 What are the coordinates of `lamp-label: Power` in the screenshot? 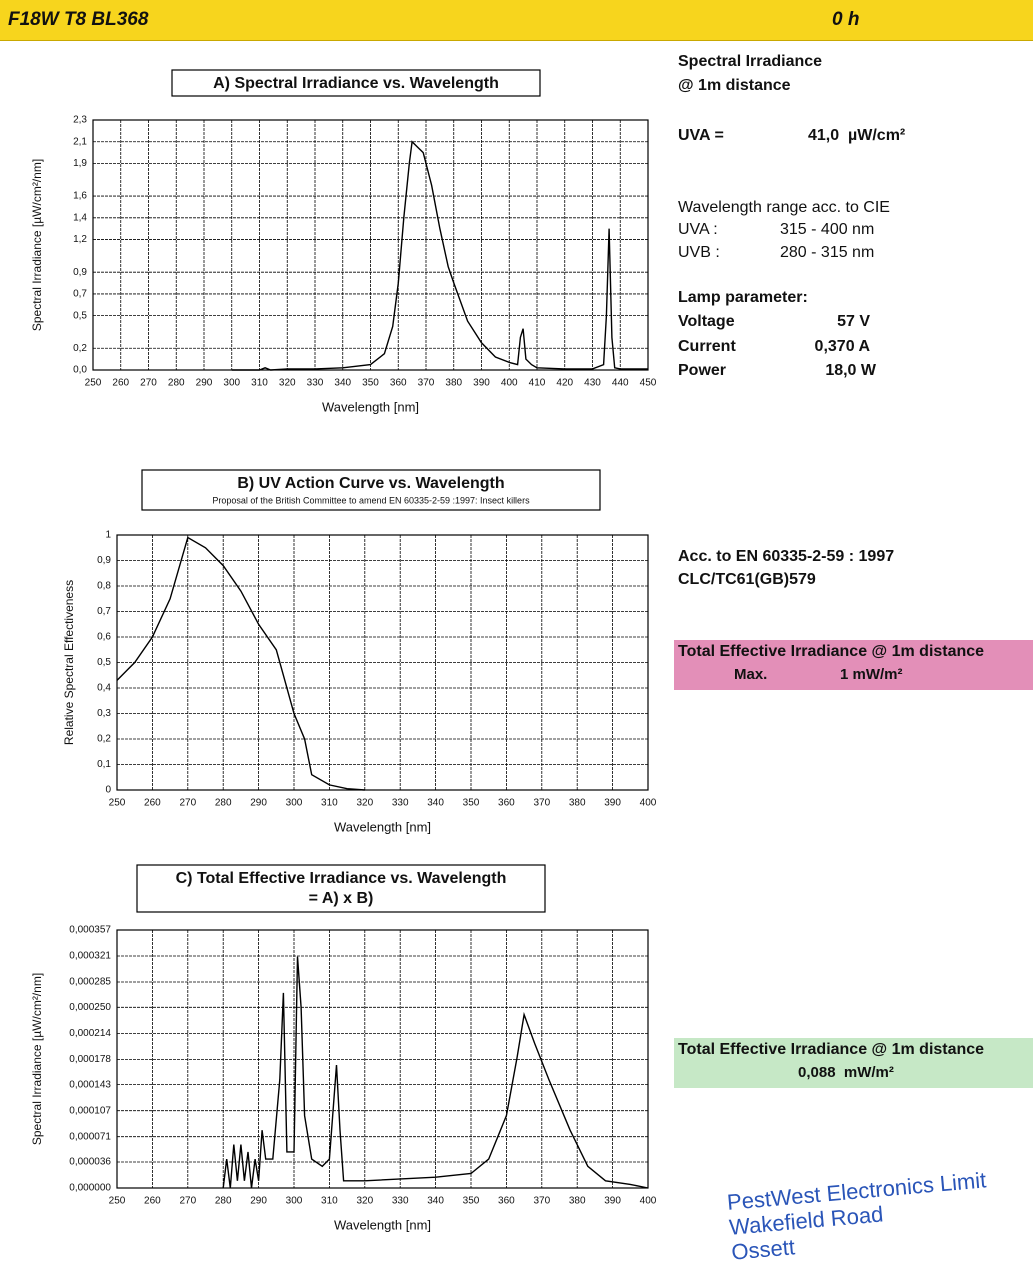 It's located at (702, 370).